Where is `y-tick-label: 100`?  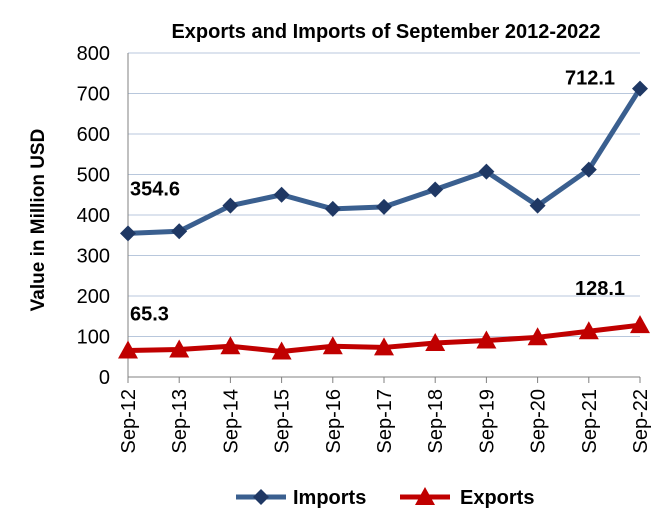 y-tick-label: 100 is located at coordinates (93, 338).